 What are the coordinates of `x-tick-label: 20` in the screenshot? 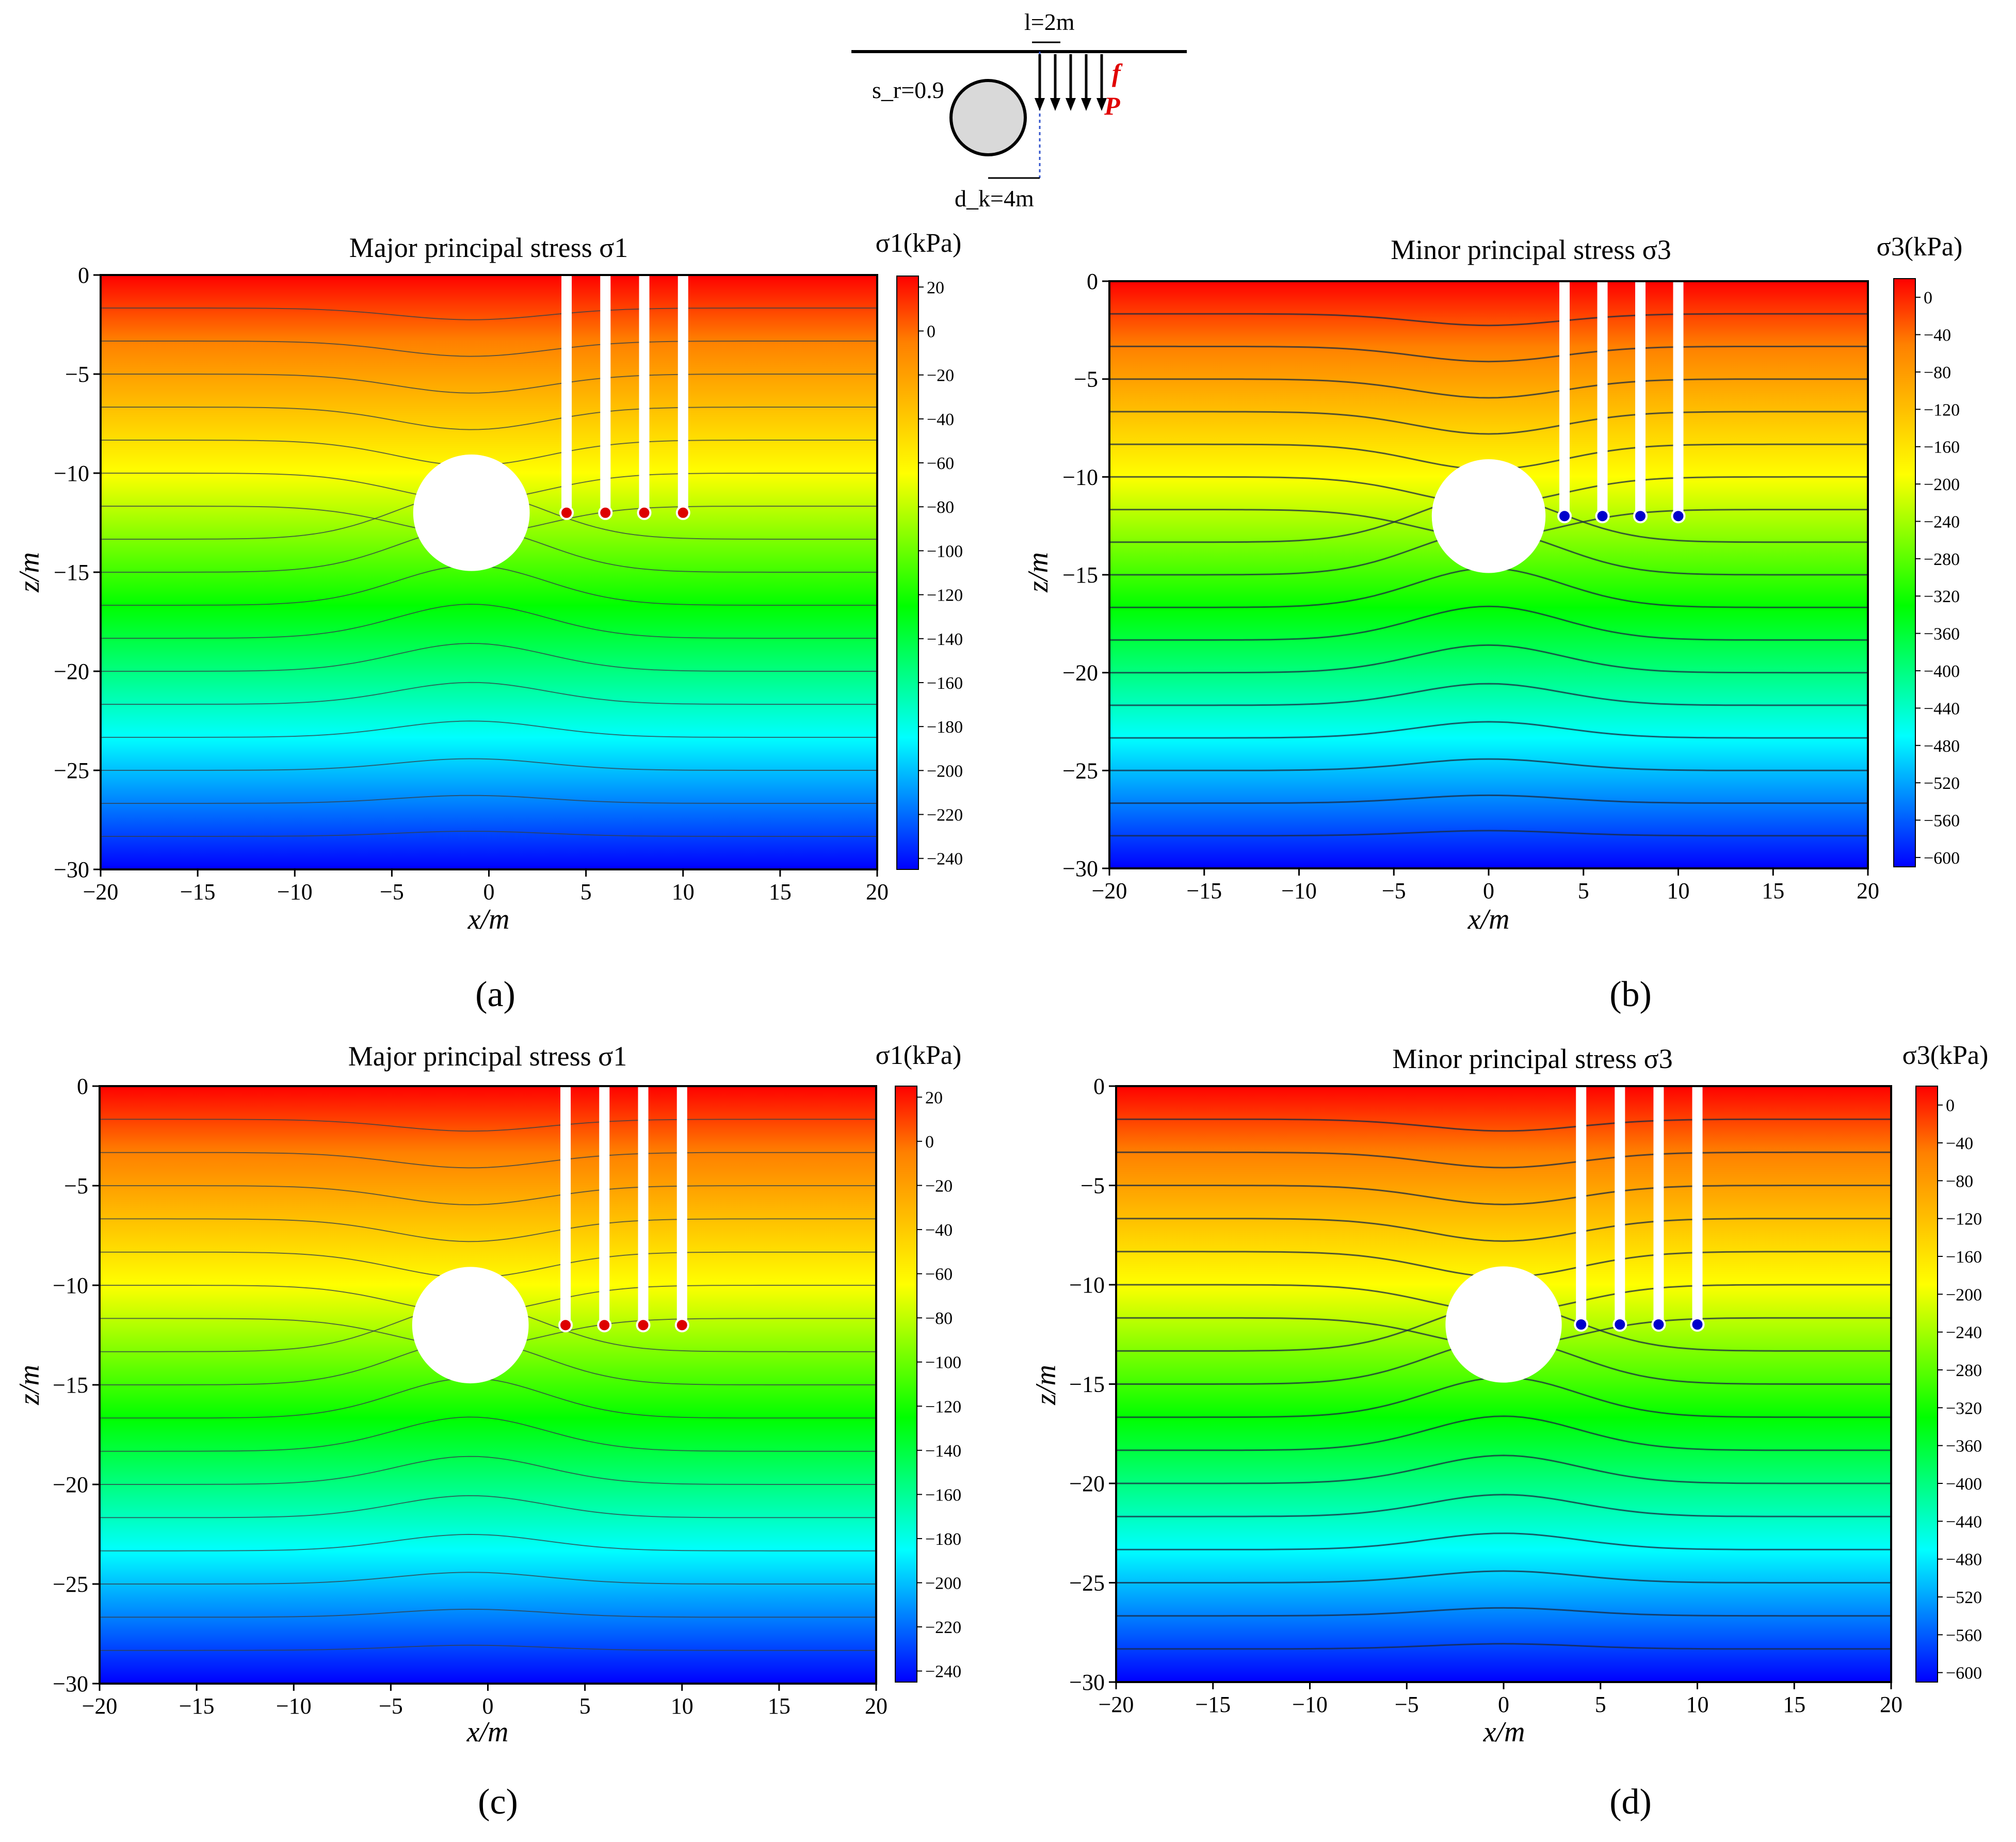 It's located at (1868, 891).